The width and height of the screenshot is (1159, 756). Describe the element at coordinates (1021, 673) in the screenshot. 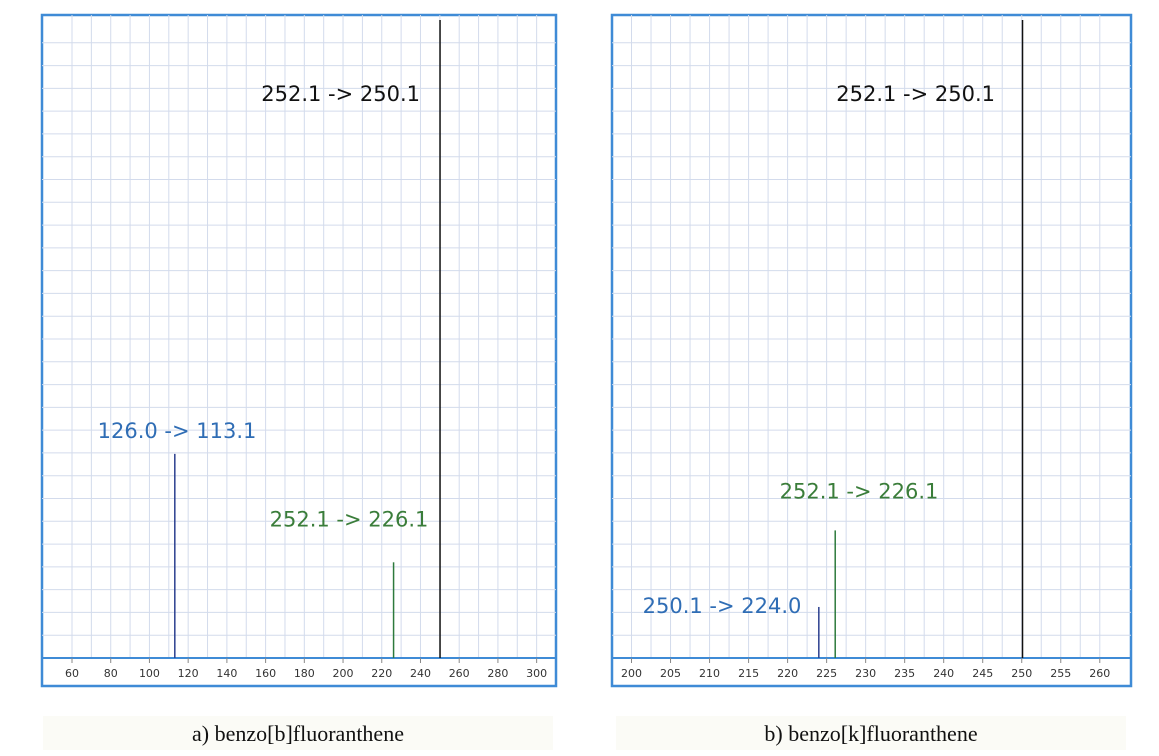

I see `x-tick-label: 250` at that location.